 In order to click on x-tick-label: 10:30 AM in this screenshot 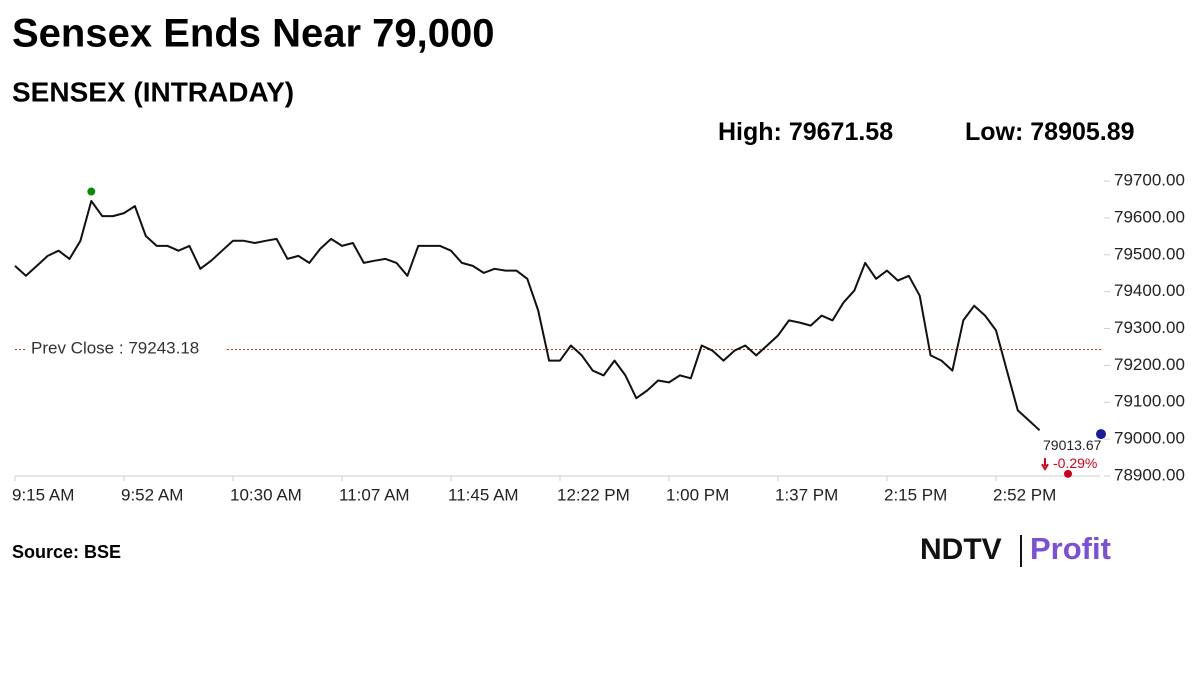, I will do `click(266, 494)`.